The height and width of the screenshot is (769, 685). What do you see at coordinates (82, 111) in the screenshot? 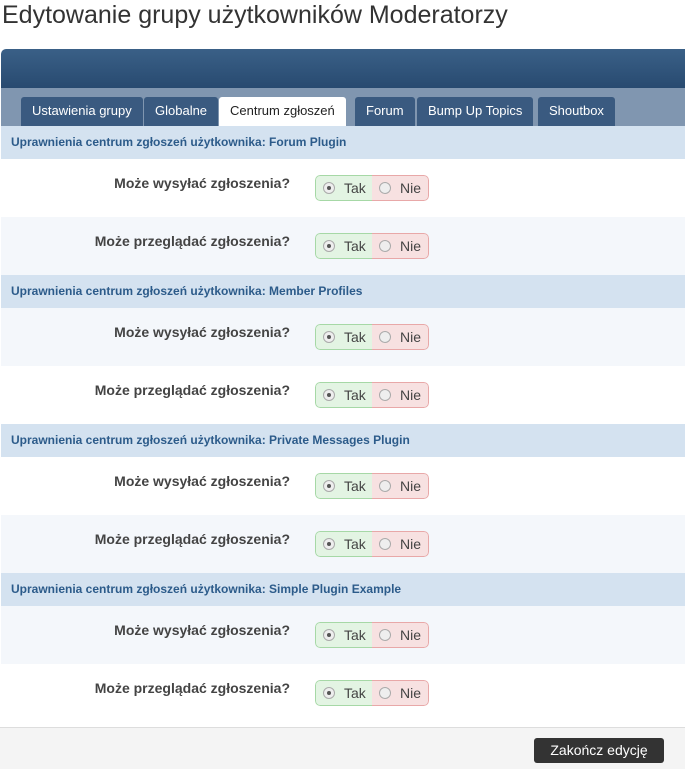
I see `tab-ustawienia-grupy: Ustawienia grupy` at bounding box center [82, 111].